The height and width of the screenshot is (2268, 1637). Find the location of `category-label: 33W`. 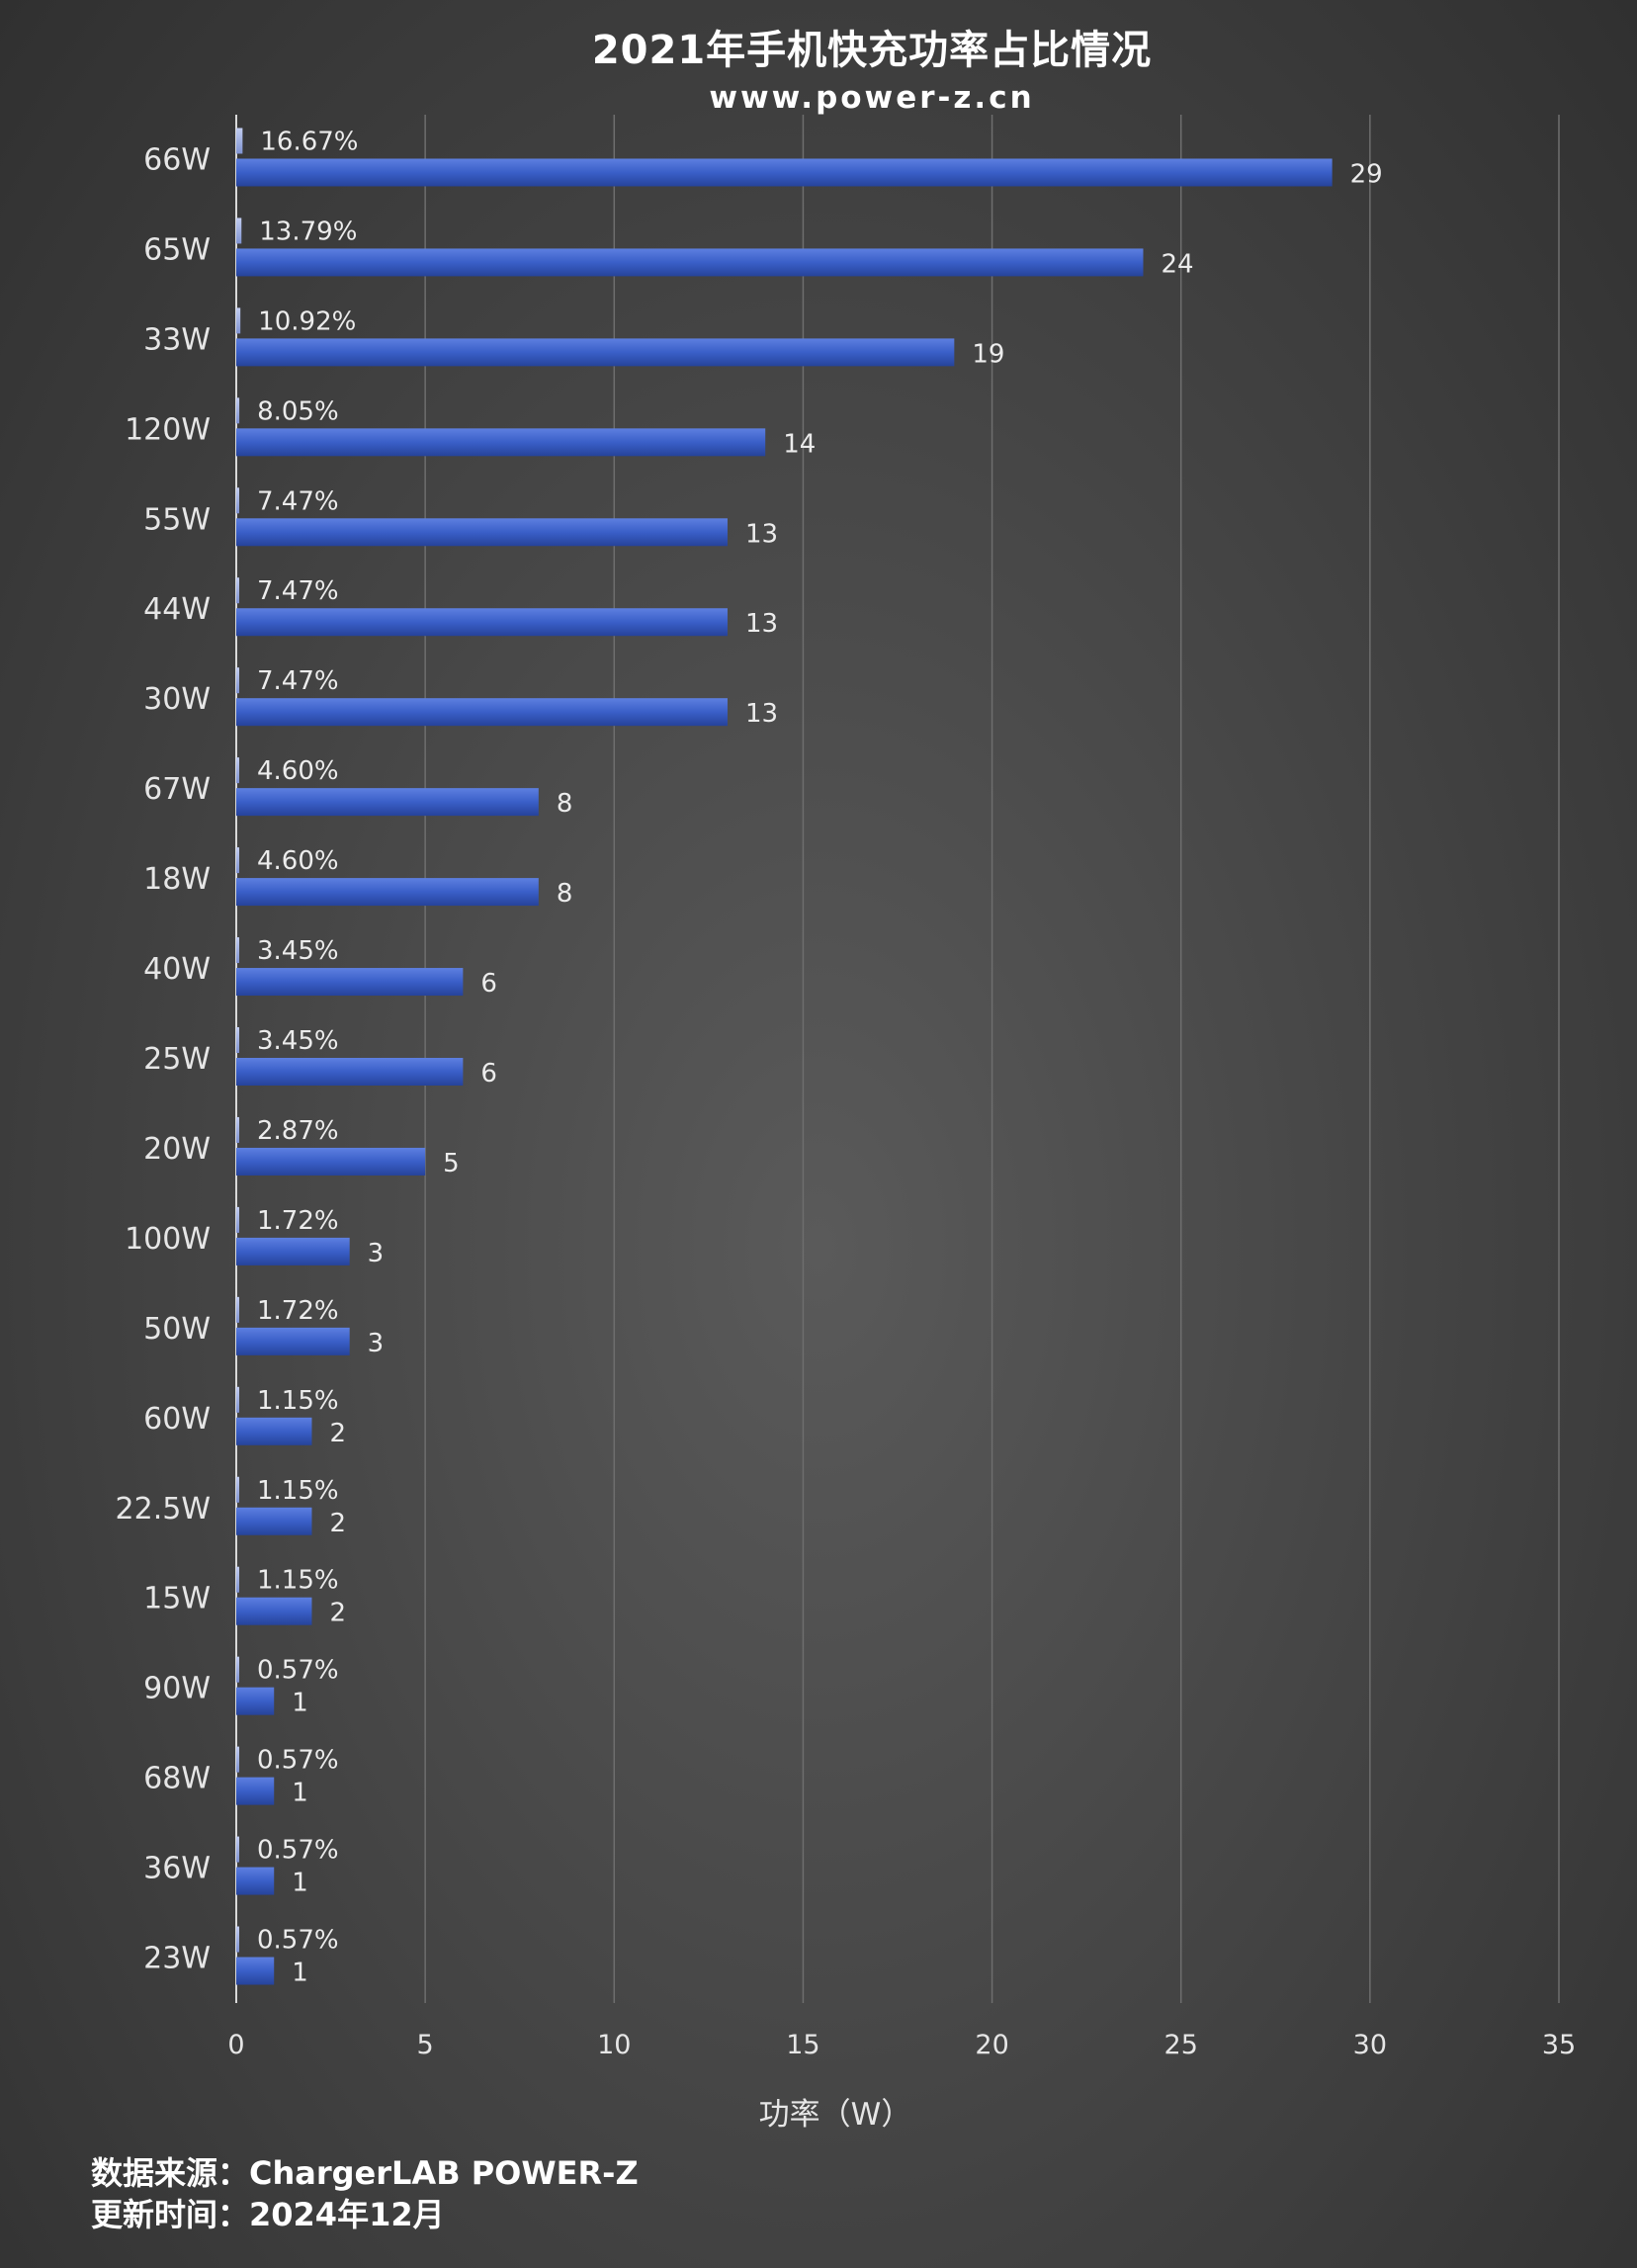

category-label: 33W is located at coordinates (177, 340).